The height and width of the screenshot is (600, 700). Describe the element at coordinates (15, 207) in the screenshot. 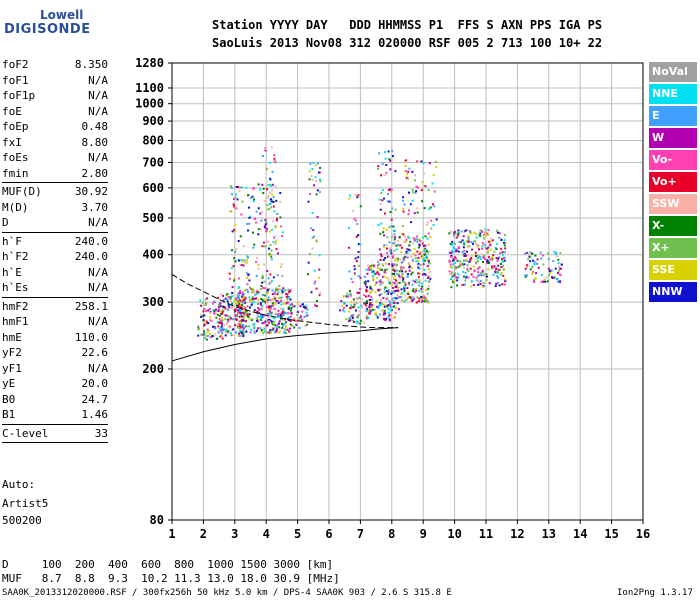

I see `param-label: M(D)` at that location.